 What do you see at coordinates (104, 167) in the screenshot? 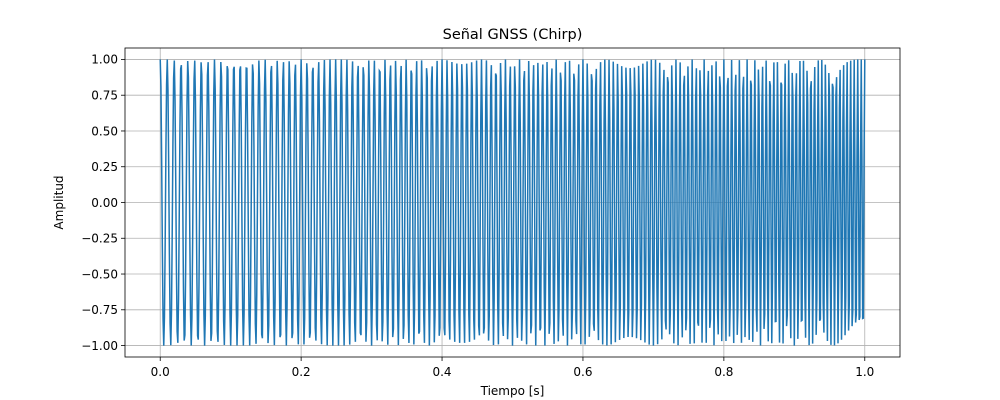
I see `y-tick-label: 0.25` at bounding box center [104, 167].